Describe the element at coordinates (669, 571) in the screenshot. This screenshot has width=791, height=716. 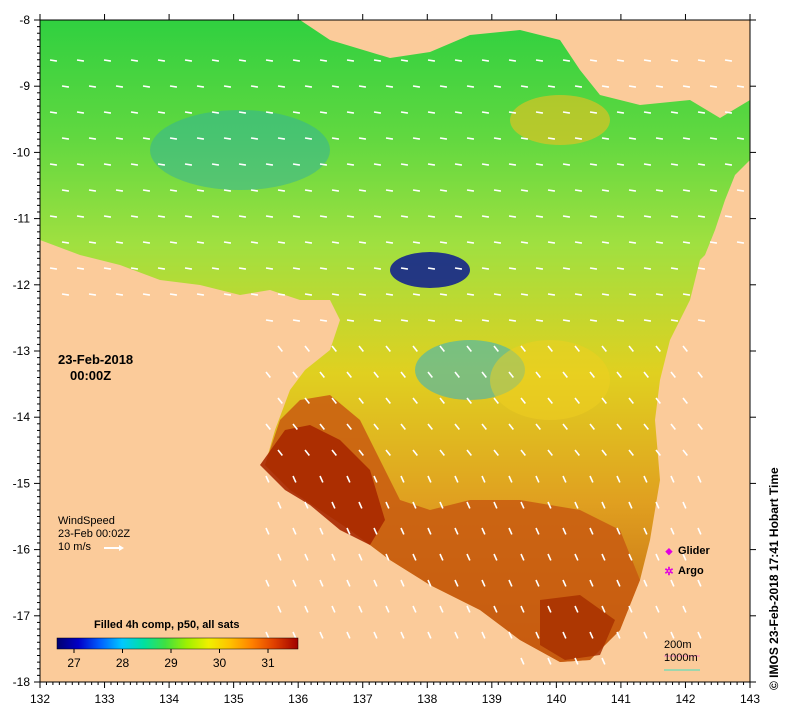
I see `argo-icon: ✲` at that location.